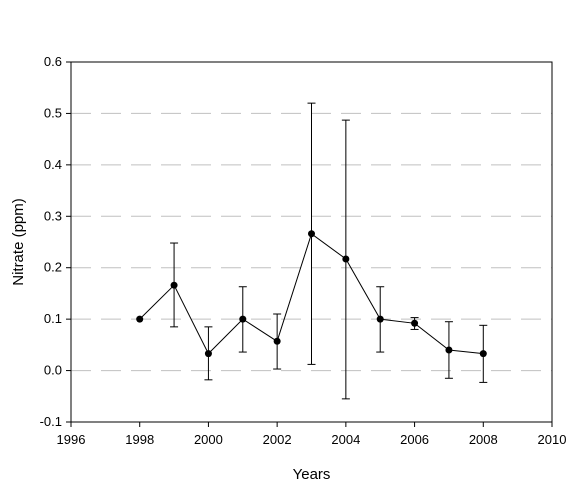 This screenshot has width=584, height=491. What do you see at coordinates (312, 474) in the screenshot?
I see `x-axis-label: Years` at bounding box center [312, 474].